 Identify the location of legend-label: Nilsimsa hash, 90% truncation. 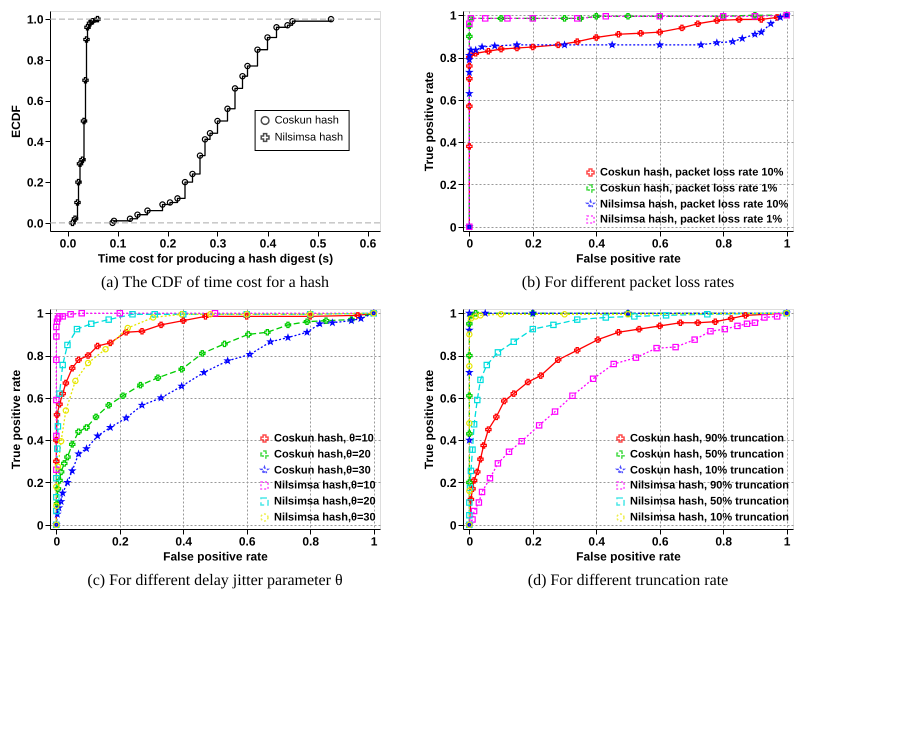
(710, 486).